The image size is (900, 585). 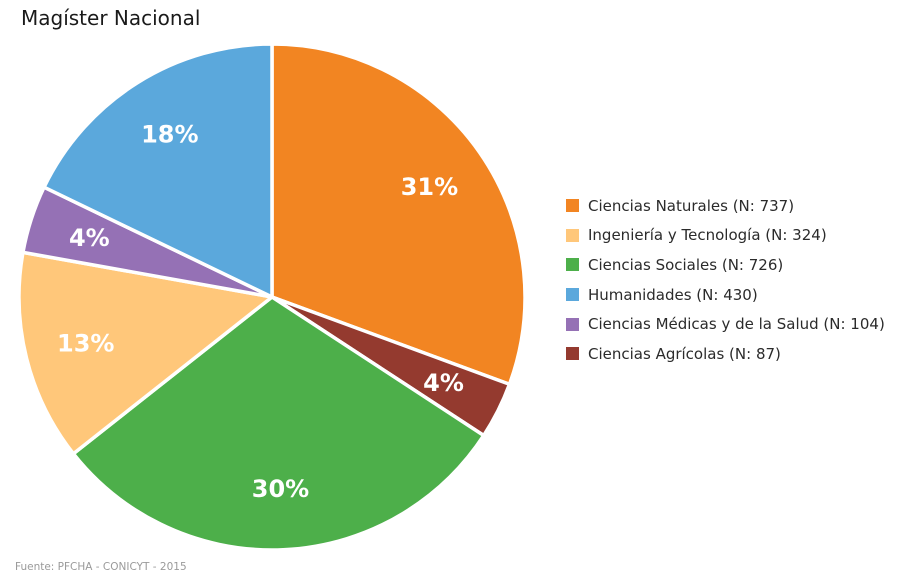 What do you see at coordinates (169, 134) in the screenshot?
I see `slice-label-humanidades: 18%` at bounding box center [169, 134].